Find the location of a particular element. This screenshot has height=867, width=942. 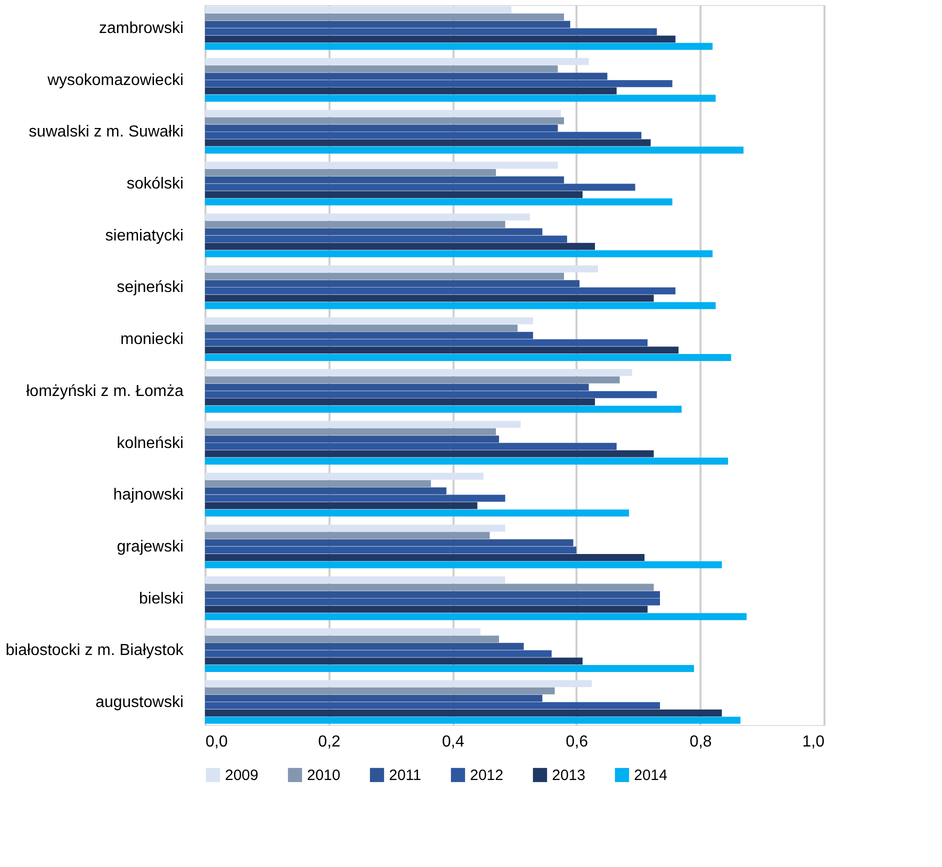

x-tick-label: 0,4 is located at coordinates (453, 742).